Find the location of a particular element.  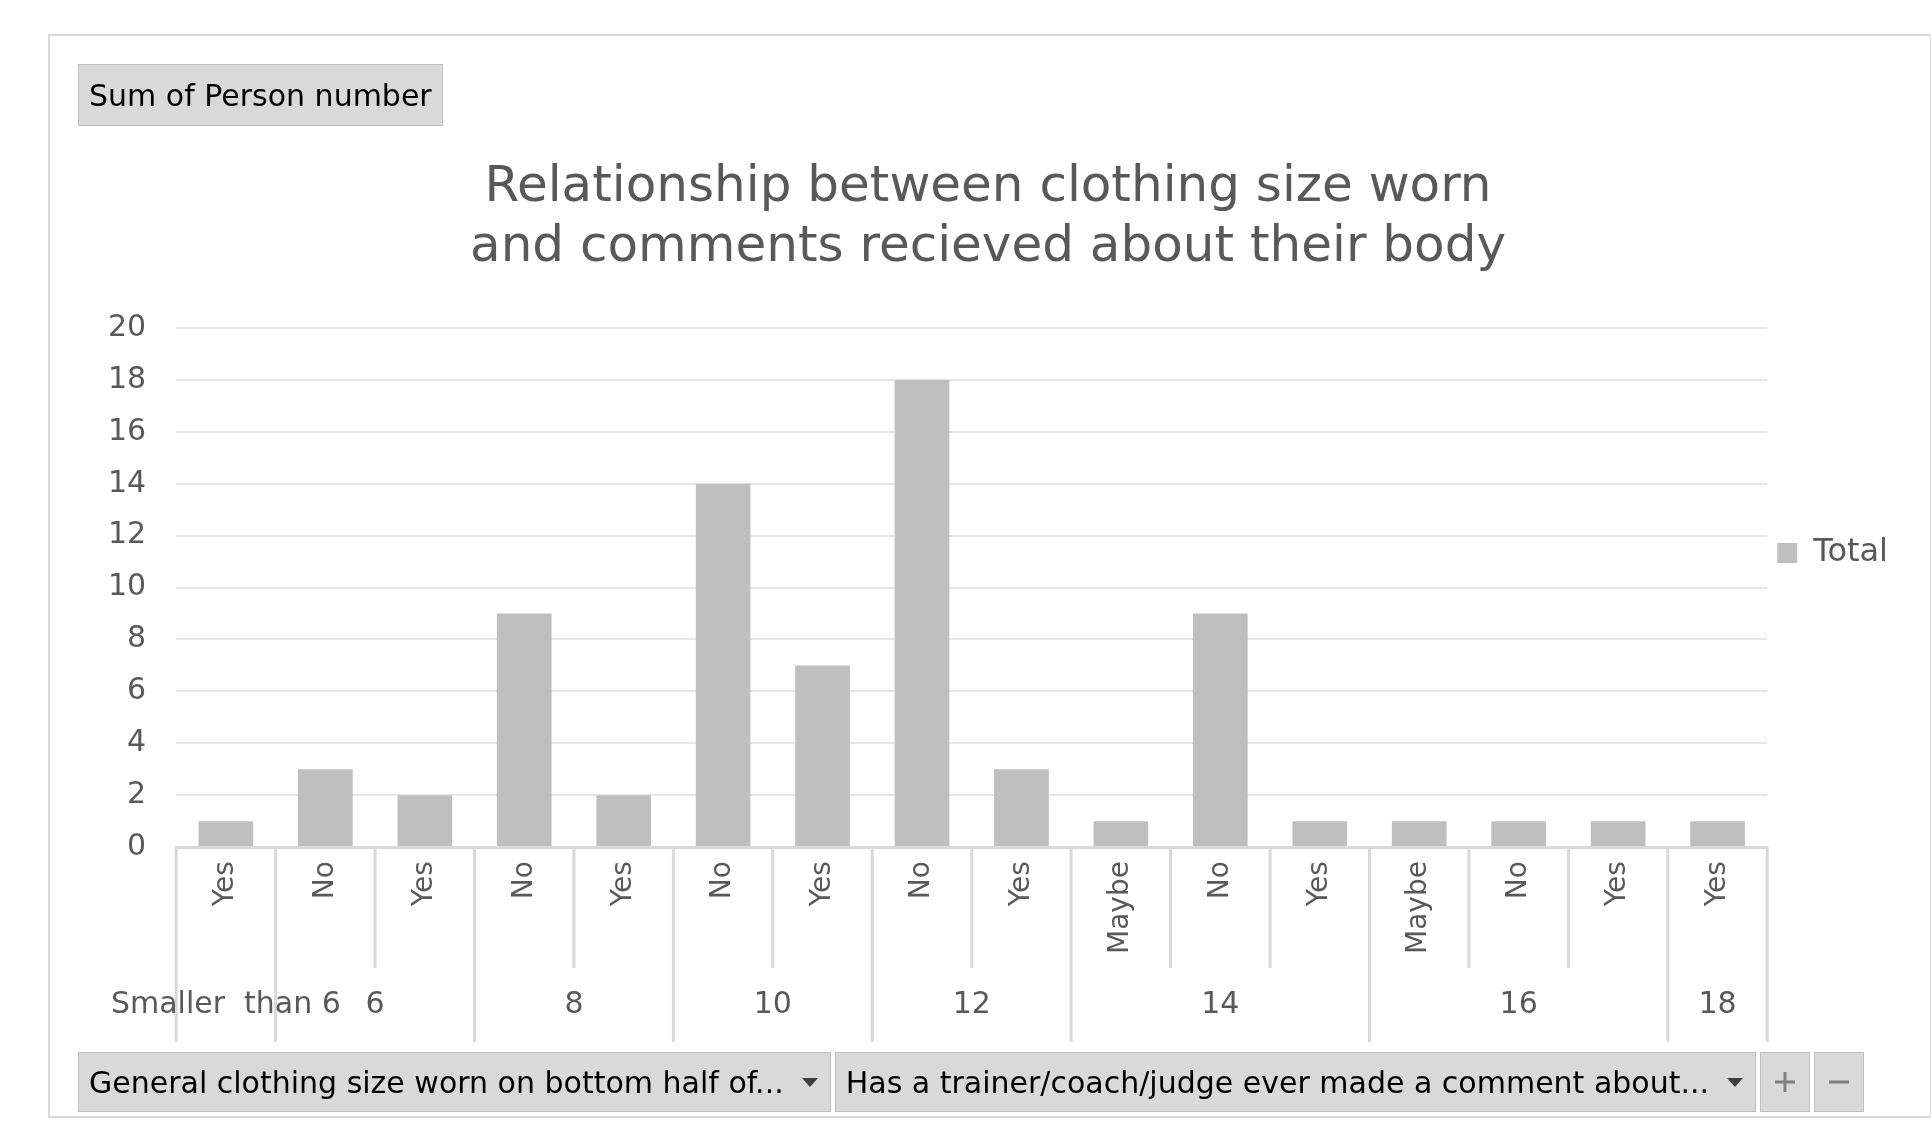

chart-title: Relationship between clothing size worn and comments recieved about their body is located at coordinates (988, 213).